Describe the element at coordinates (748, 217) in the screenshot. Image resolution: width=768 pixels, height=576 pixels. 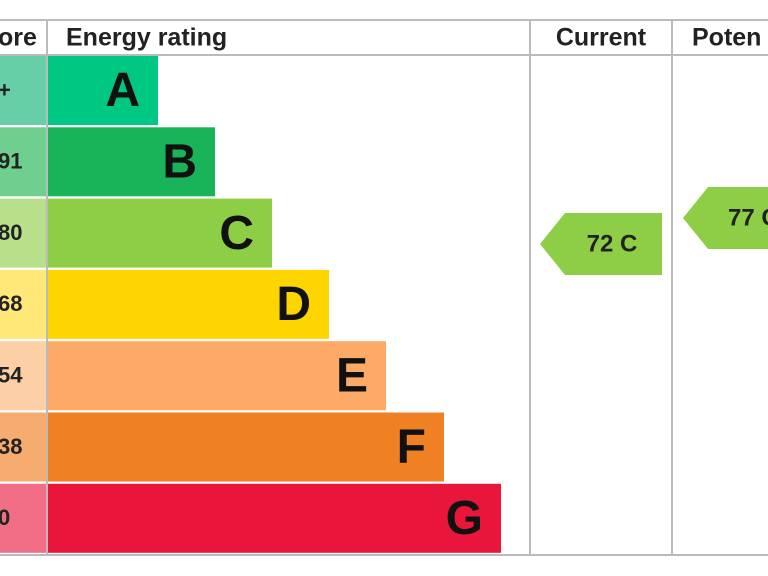
I see `potential-rating: 77 C` at that location.